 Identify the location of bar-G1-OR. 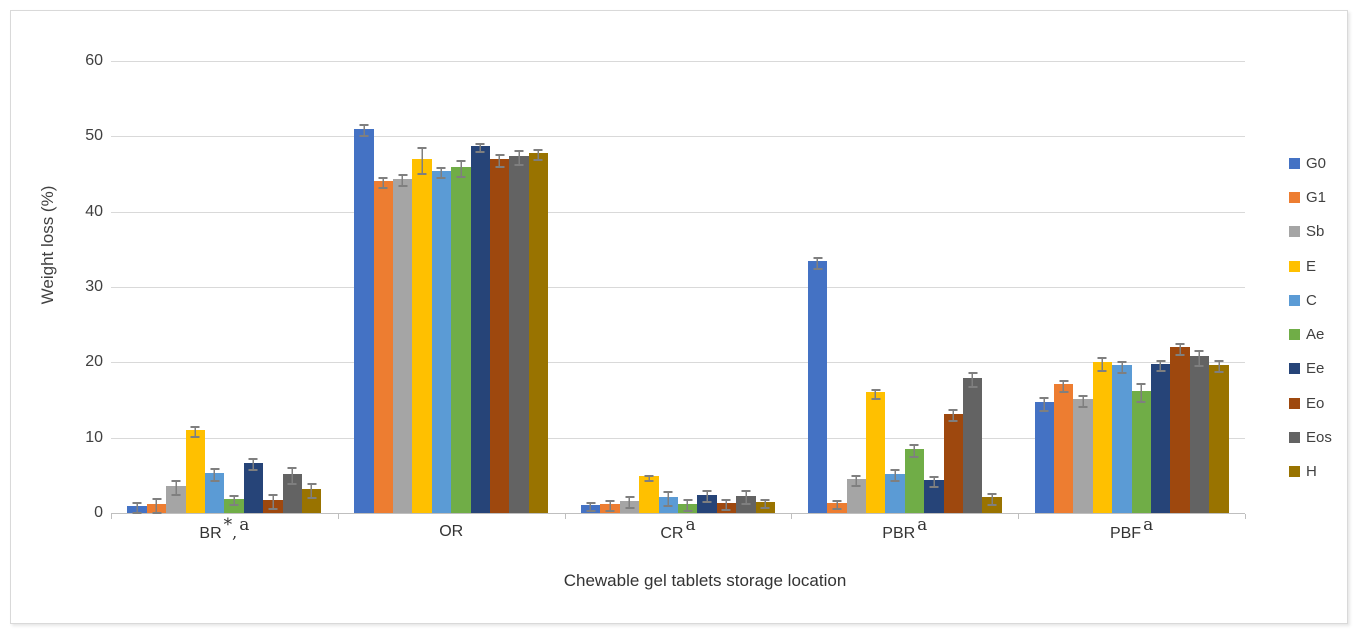
(383, 345).